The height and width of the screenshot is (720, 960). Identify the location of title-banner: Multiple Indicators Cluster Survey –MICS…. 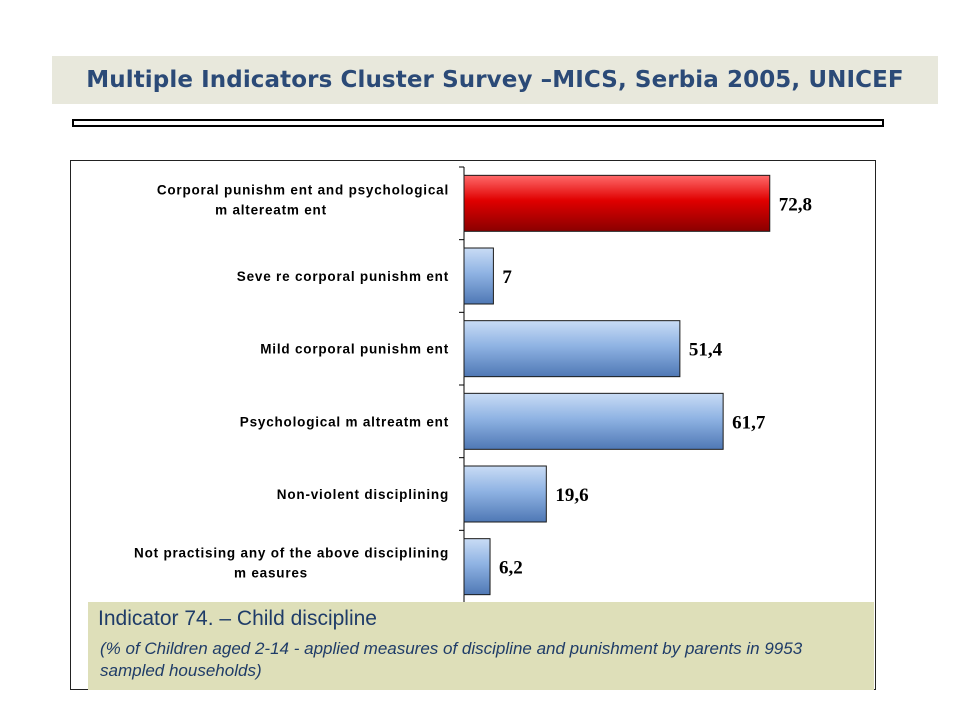
(495, 80).